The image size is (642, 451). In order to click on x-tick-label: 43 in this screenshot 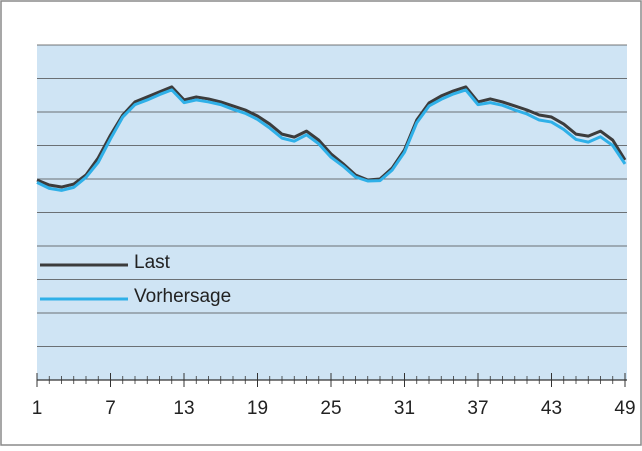, I will do `click(551, 408)`.